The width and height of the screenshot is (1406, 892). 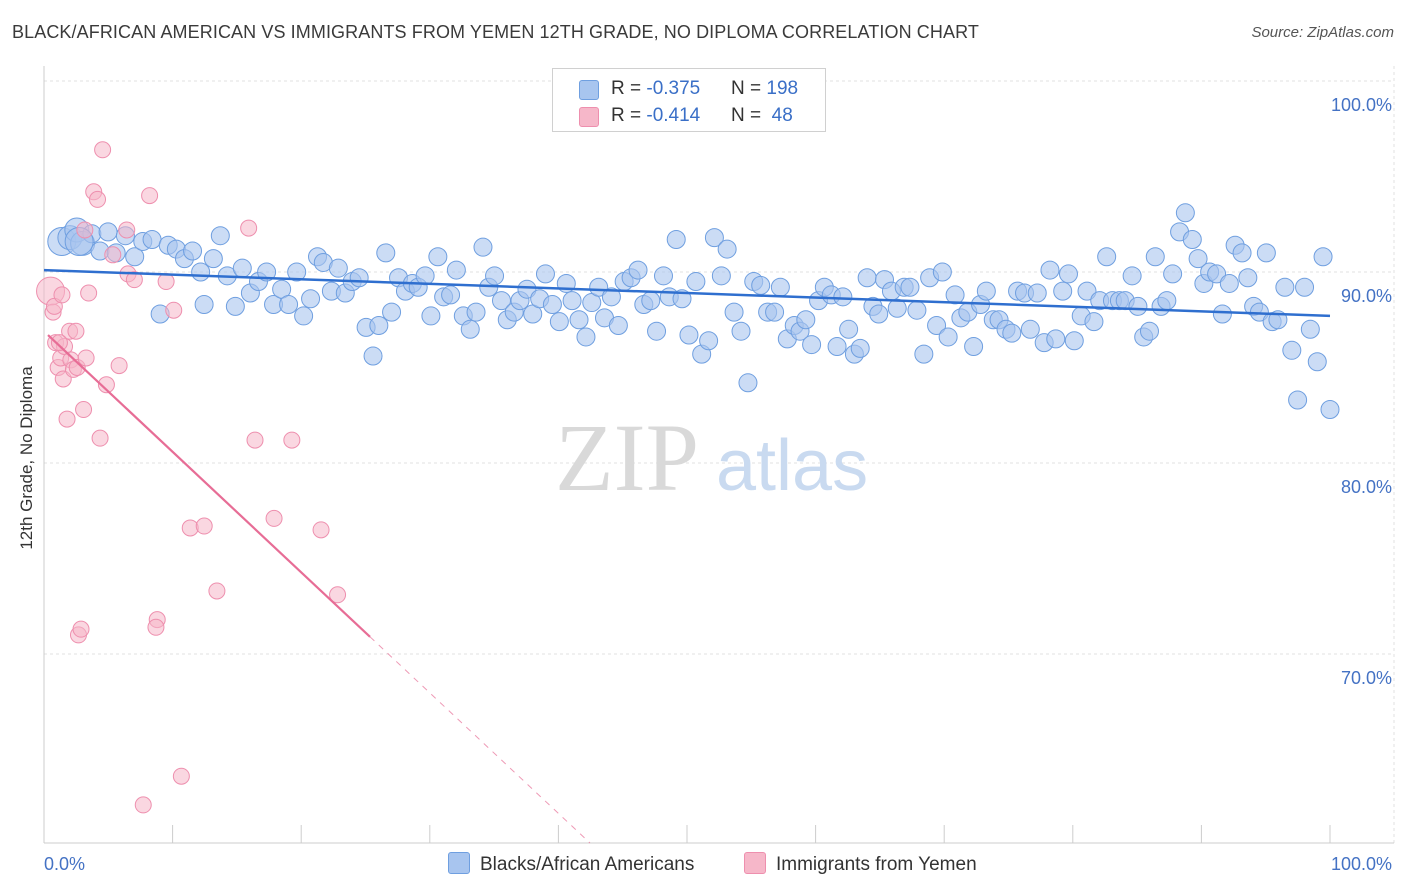 I want to click on legend-item-blacks: Blacks/African Americans, so click(x=571, y=864).